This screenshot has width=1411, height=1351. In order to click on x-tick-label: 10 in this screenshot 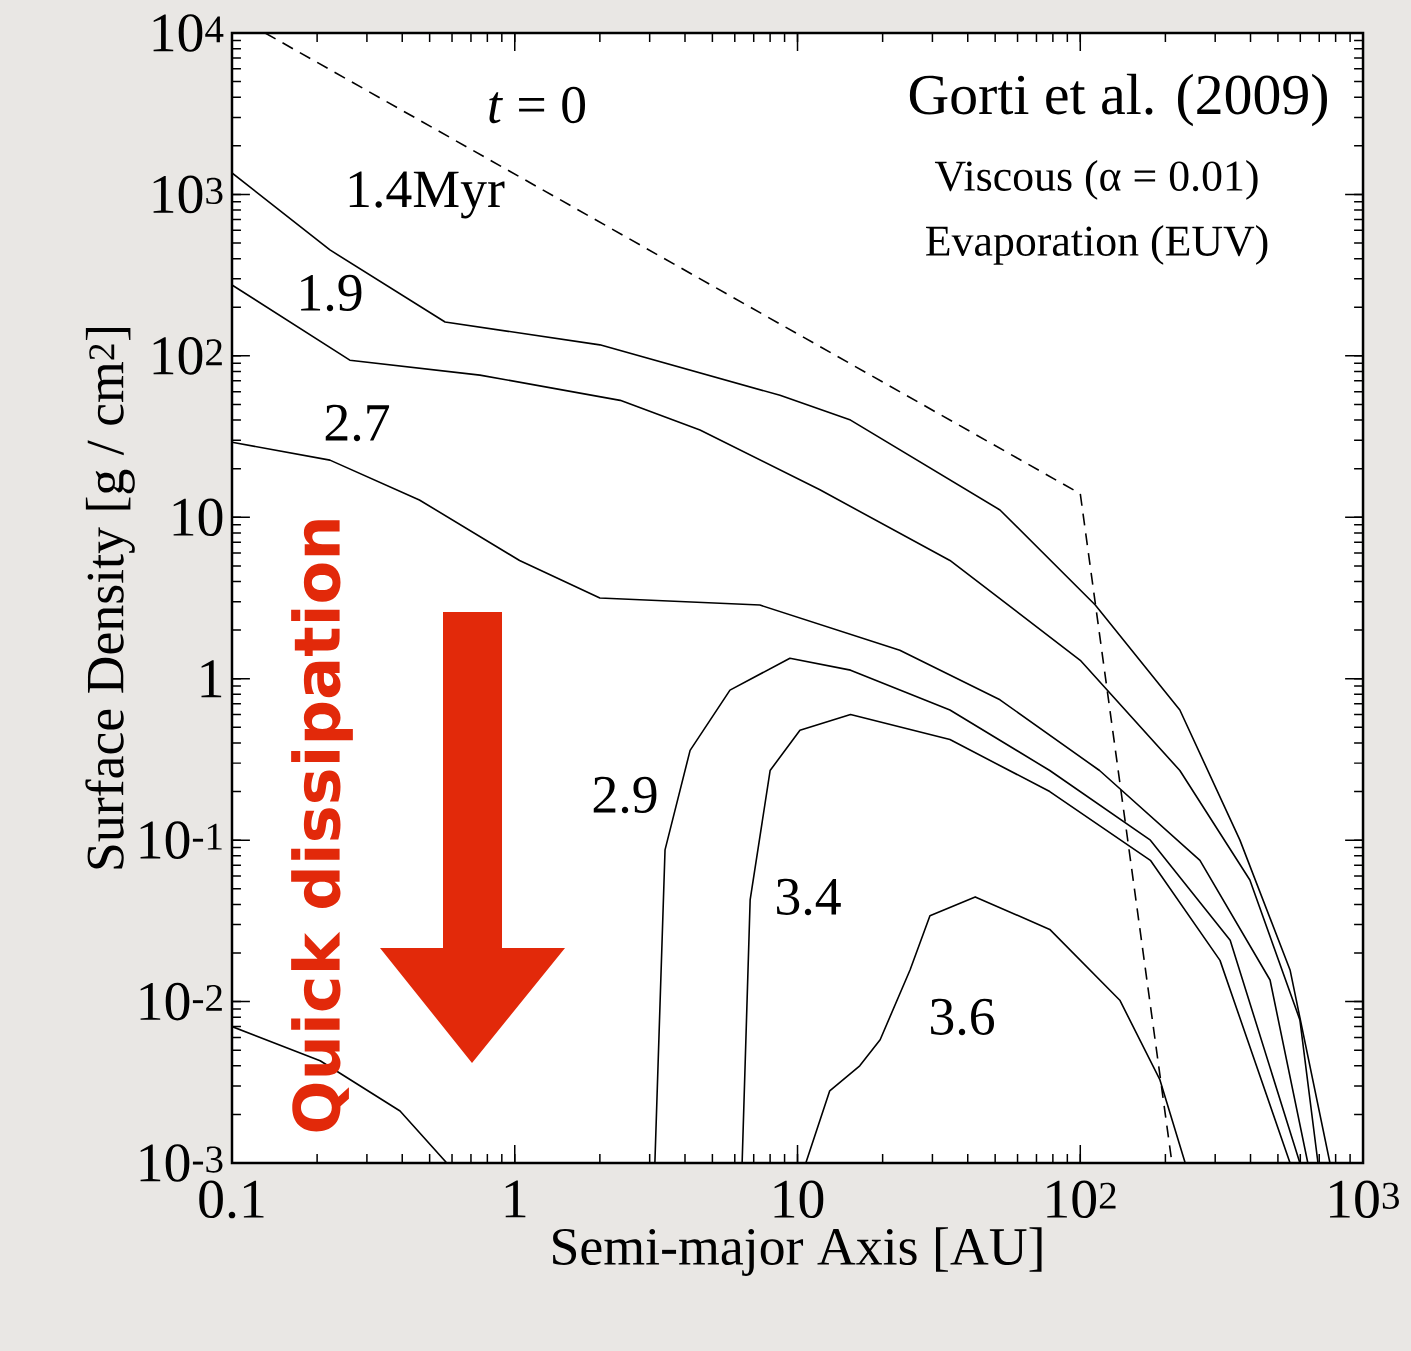, I will do `click(799, 1199)`.